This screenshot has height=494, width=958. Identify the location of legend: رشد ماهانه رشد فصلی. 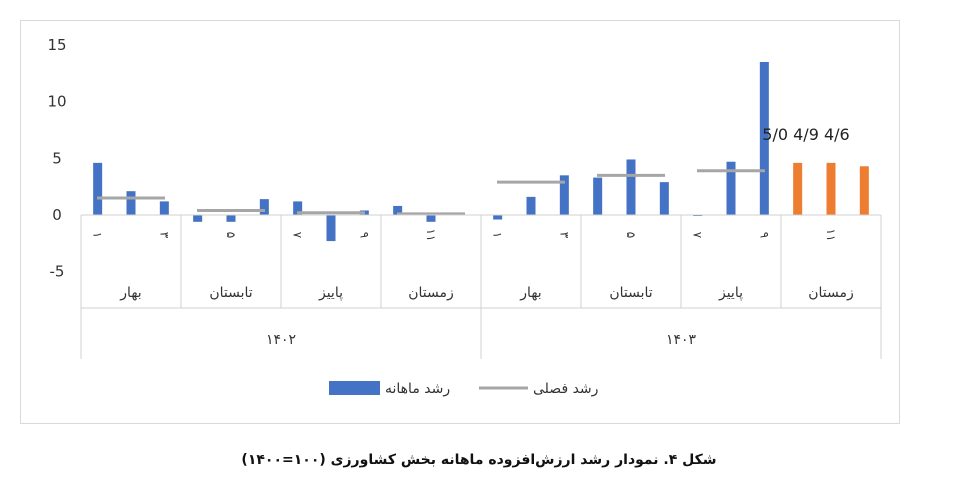
(463, 389).